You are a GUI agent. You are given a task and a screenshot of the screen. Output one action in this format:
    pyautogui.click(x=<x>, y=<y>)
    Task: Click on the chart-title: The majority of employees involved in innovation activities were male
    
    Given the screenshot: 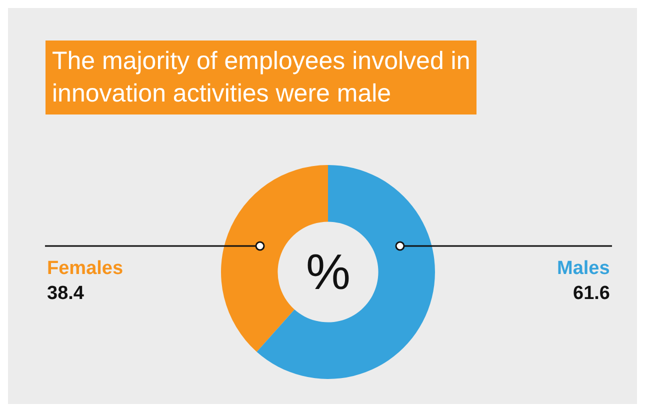 What is the action you would take?
    pyautogui.click(x=261, y=77)
    